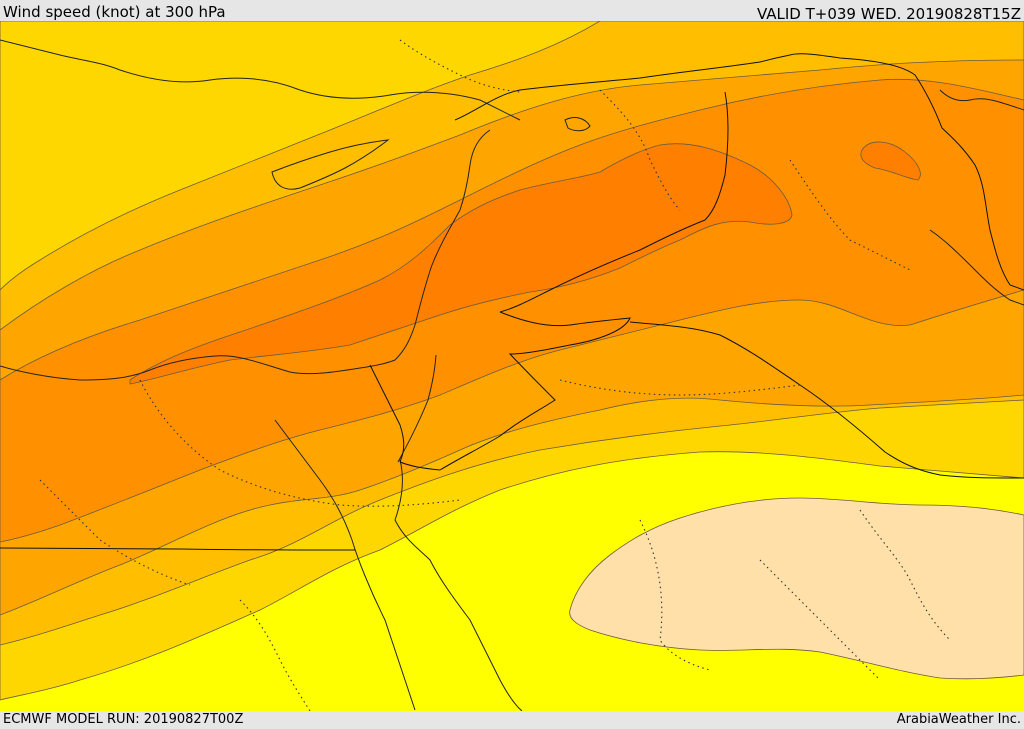 The image size is (1024, 729). What do you see at coordinates (330, 164) in the screenshot?
I see `coastline-cyprus` at bounding box center [330, 164].